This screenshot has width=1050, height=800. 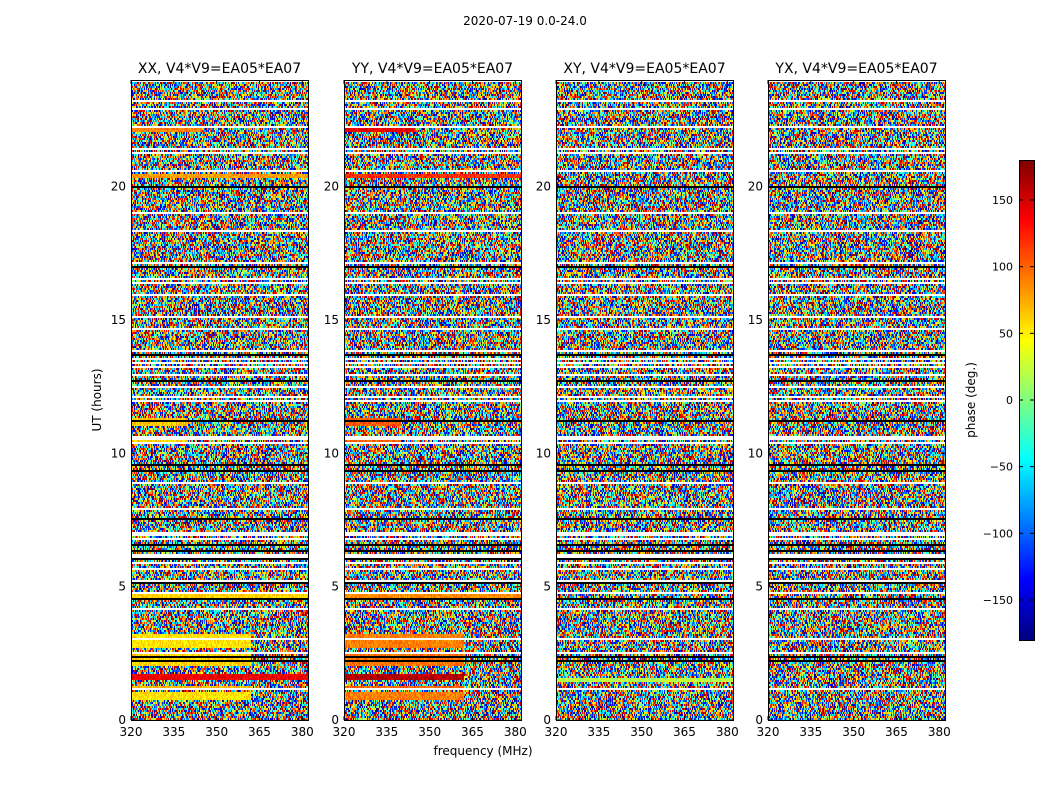 I want to click on colorbar-tick-label: −100, so click(x=998, y=533).